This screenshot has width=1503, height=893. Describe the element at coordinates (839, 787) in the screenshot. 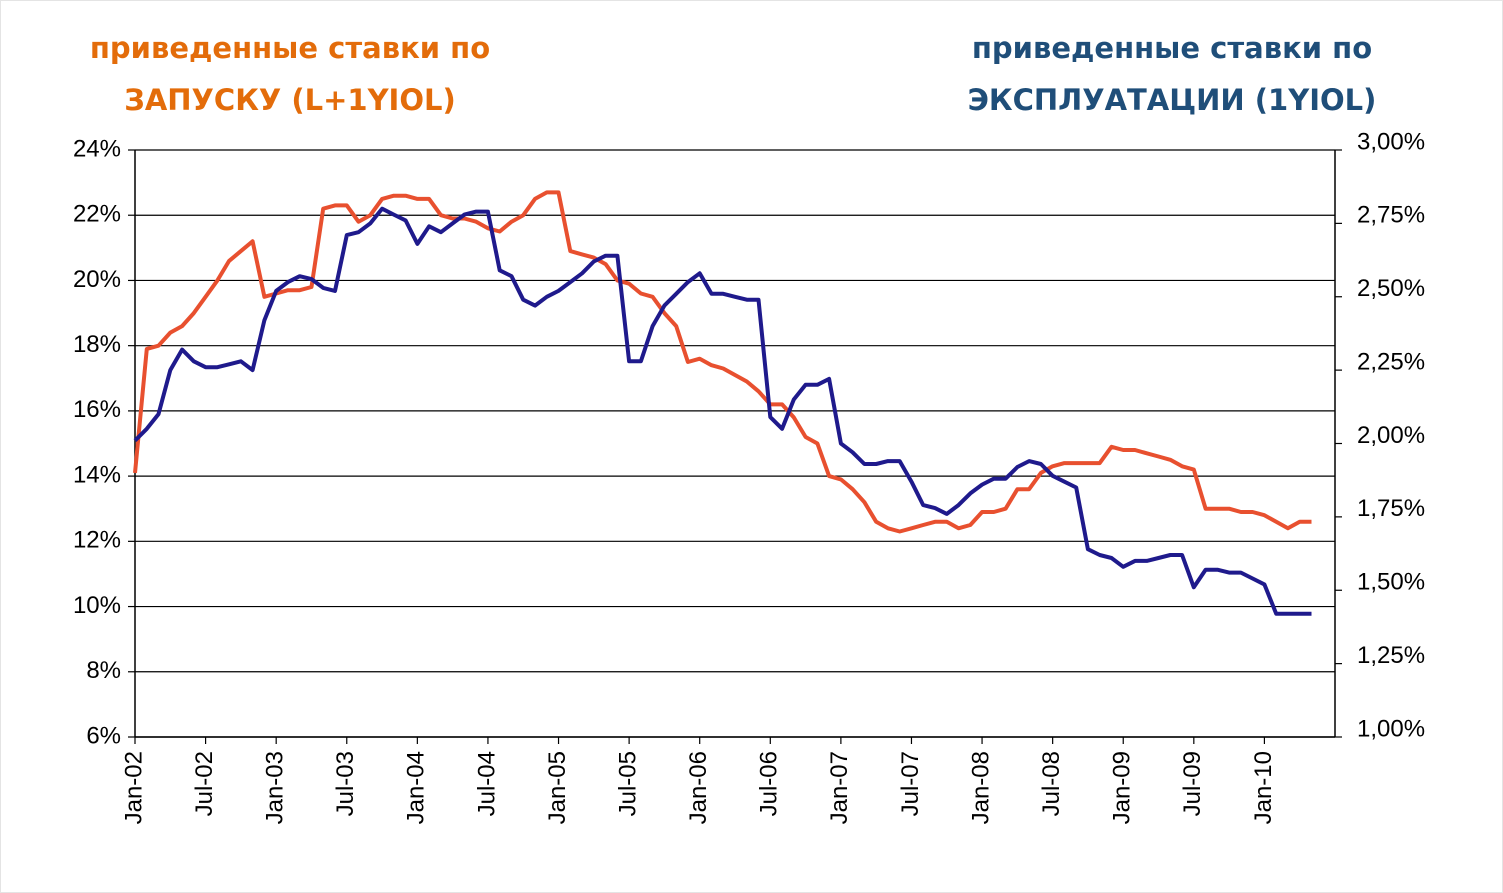

I see `x-tick-label: Jan-07` at that location.